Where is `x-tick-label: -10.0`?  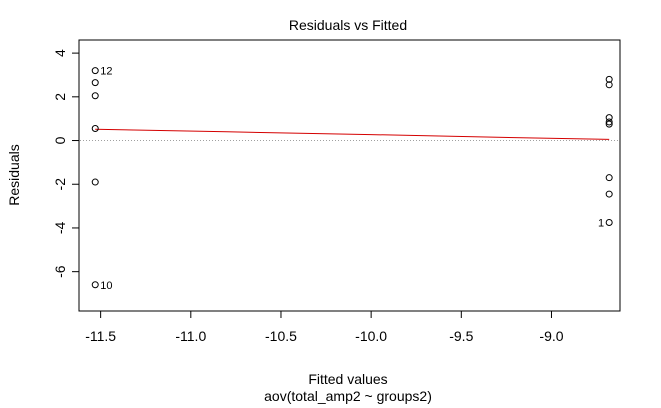
x-tick-label: -10.0 is located at coordinates (371, 336).